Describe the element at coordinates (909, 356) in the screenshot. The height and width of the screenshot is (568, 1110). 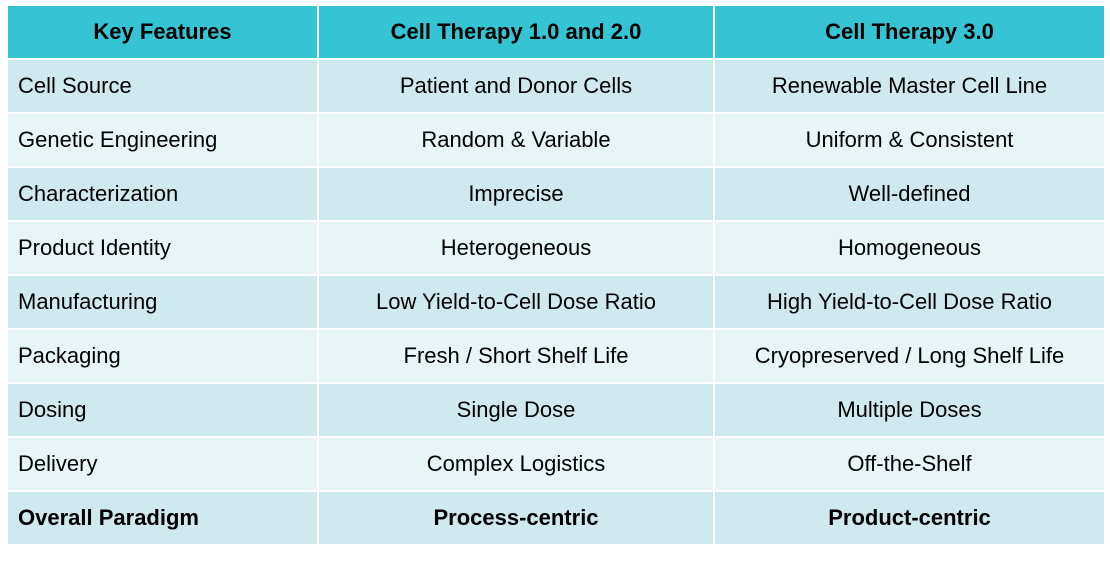
I see `ct3-cell: Cryopreserved / Long Shelf Life` at that location.